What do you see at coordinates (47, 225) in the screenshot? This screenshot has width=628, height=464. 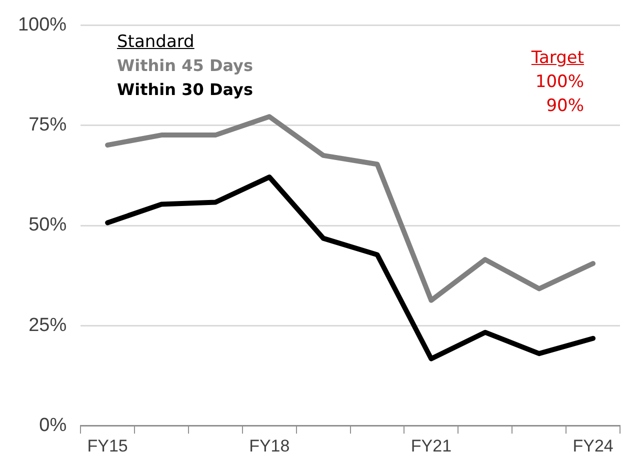 I see `y-tick-label: 50%` at bounding box center [47, 225].